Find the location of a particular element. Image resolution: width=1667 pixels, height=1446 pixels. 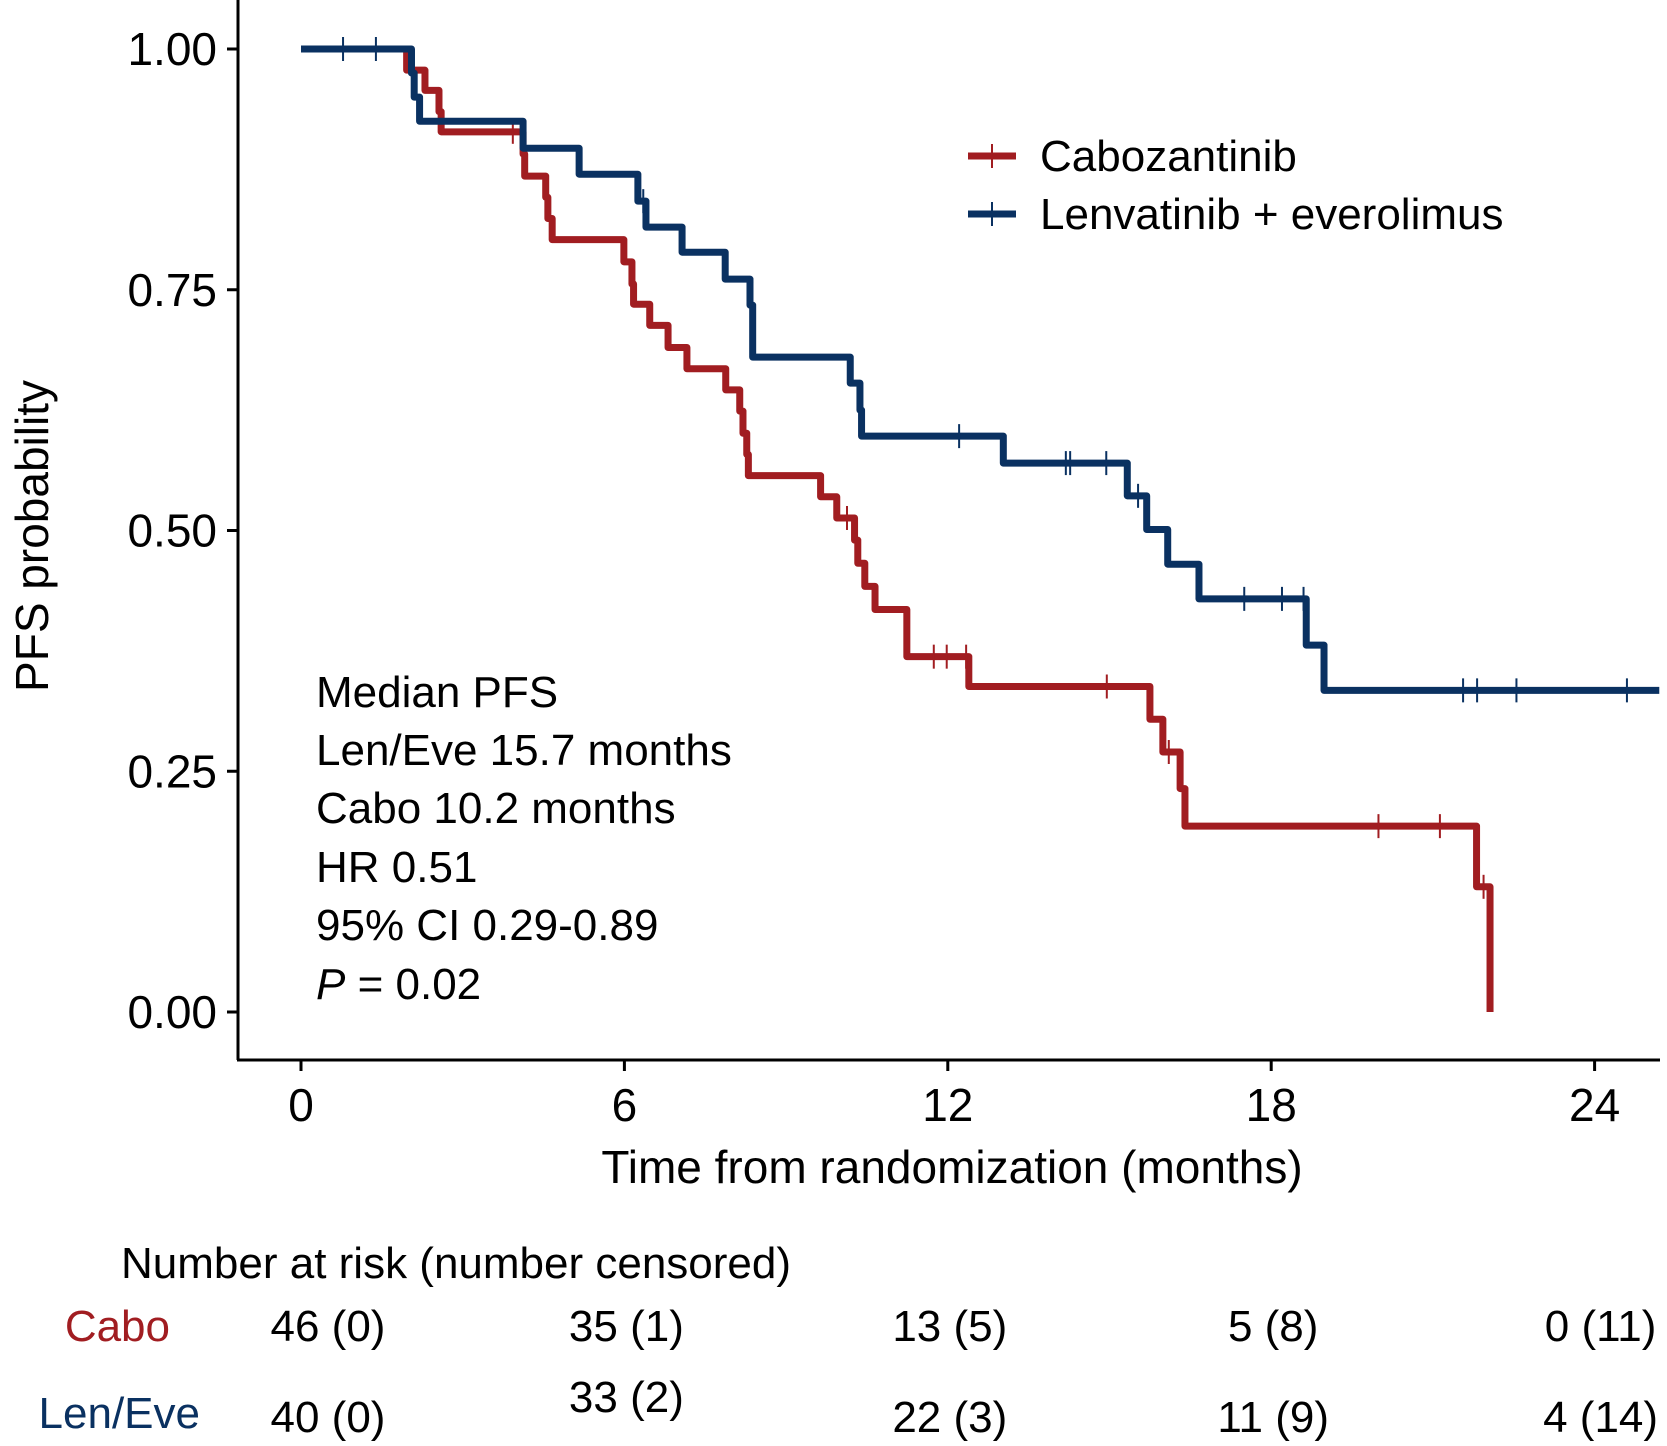

risk-row-label-cabo: Cabo is located at coordinates (117, 1326).